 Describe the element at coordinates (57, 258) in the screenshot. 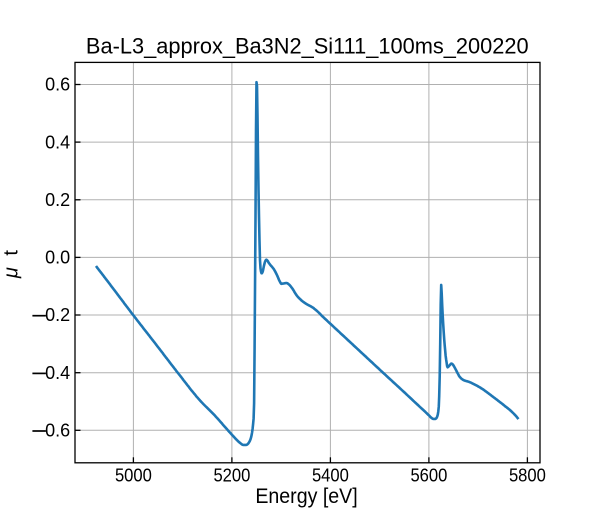

I see `svg-text: 0.0` at that location.